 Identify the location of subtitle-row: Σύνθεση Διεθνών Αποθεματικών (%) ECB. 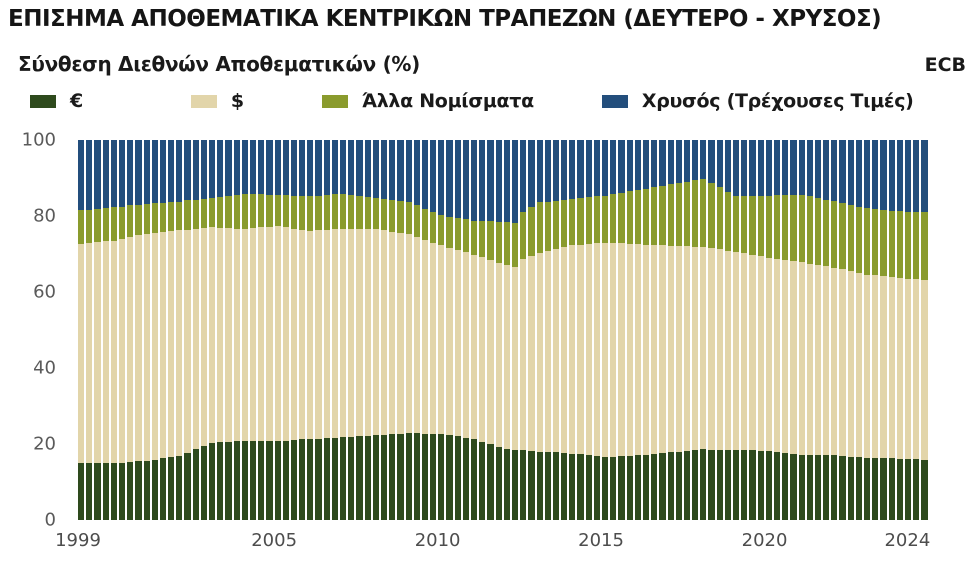
(492, 64).